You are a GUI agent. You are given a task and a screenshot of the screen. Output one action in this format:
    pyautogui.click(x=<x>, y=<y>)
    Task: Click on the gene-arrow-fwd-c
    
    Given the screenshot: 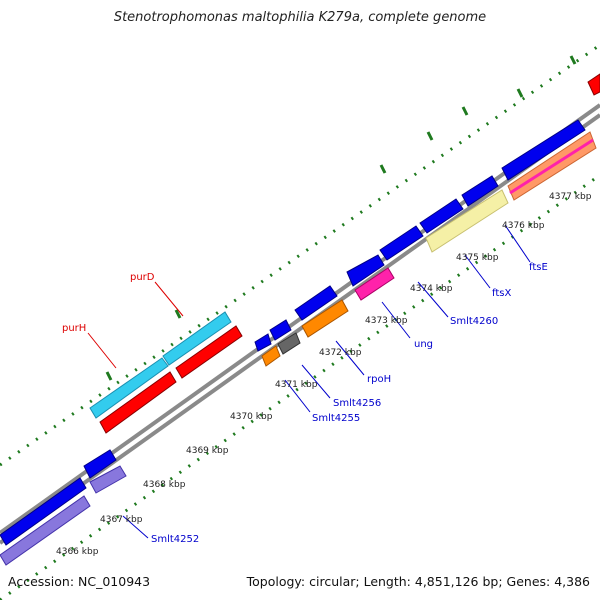 What is the action you would take?
    pyautogui.click(x=280, y=330)
    